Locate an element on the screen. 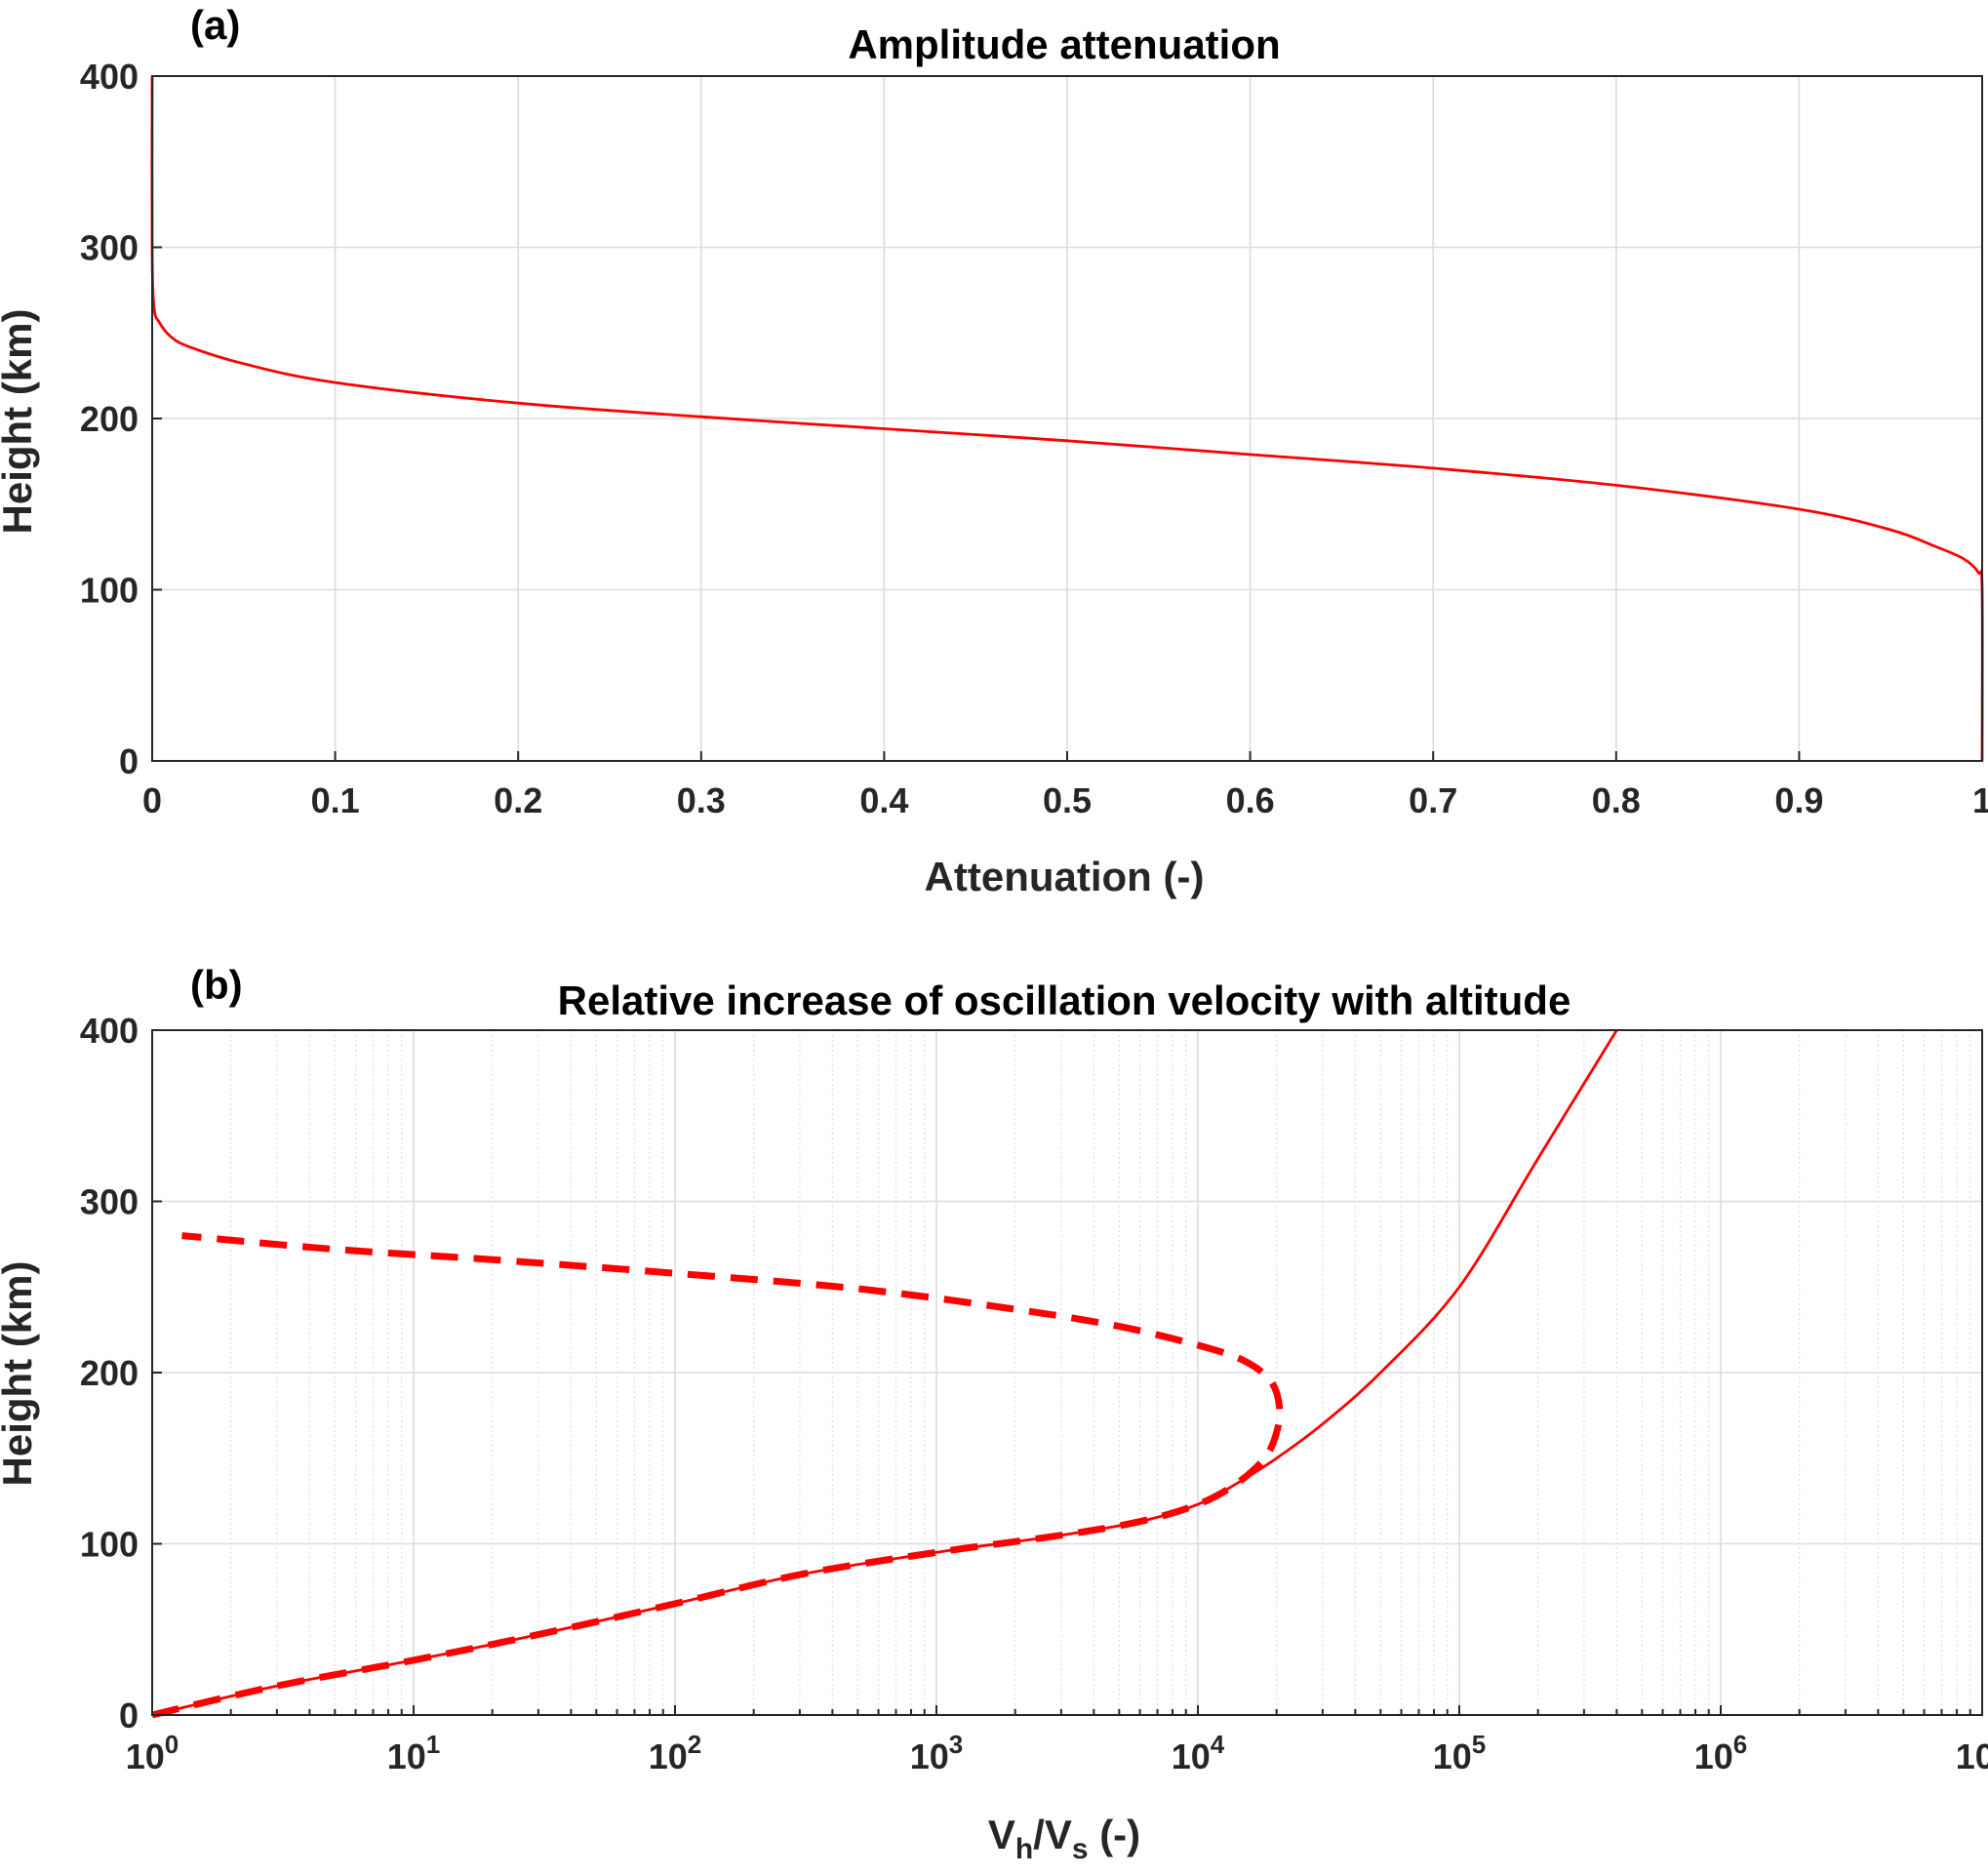 The height and width of the screenshot is (1875, 1988). panel-a-title: Amplitude attenuation is located at coordinates (1064, 44).